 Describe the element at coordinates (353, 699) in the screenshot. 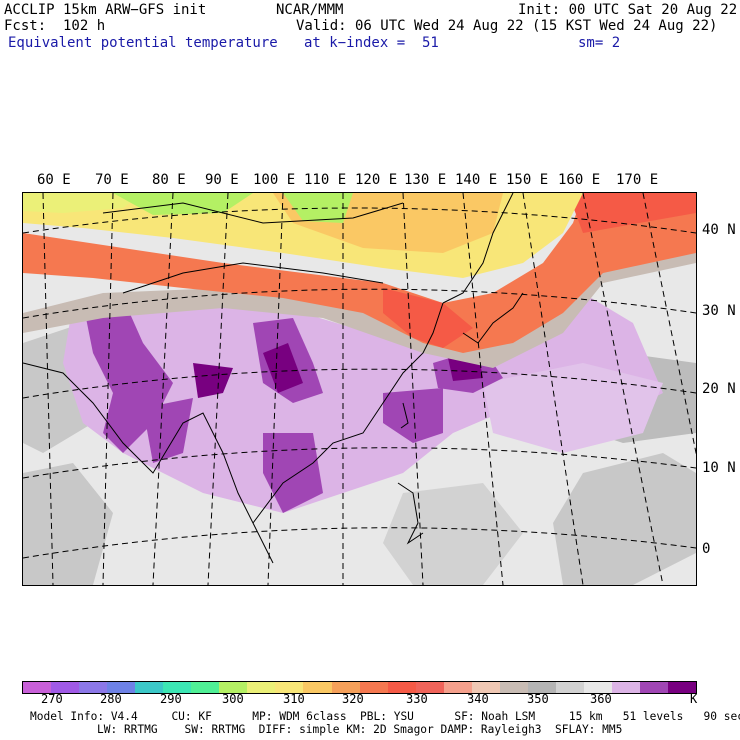

I see `colorbar-tick: 320` at that location.